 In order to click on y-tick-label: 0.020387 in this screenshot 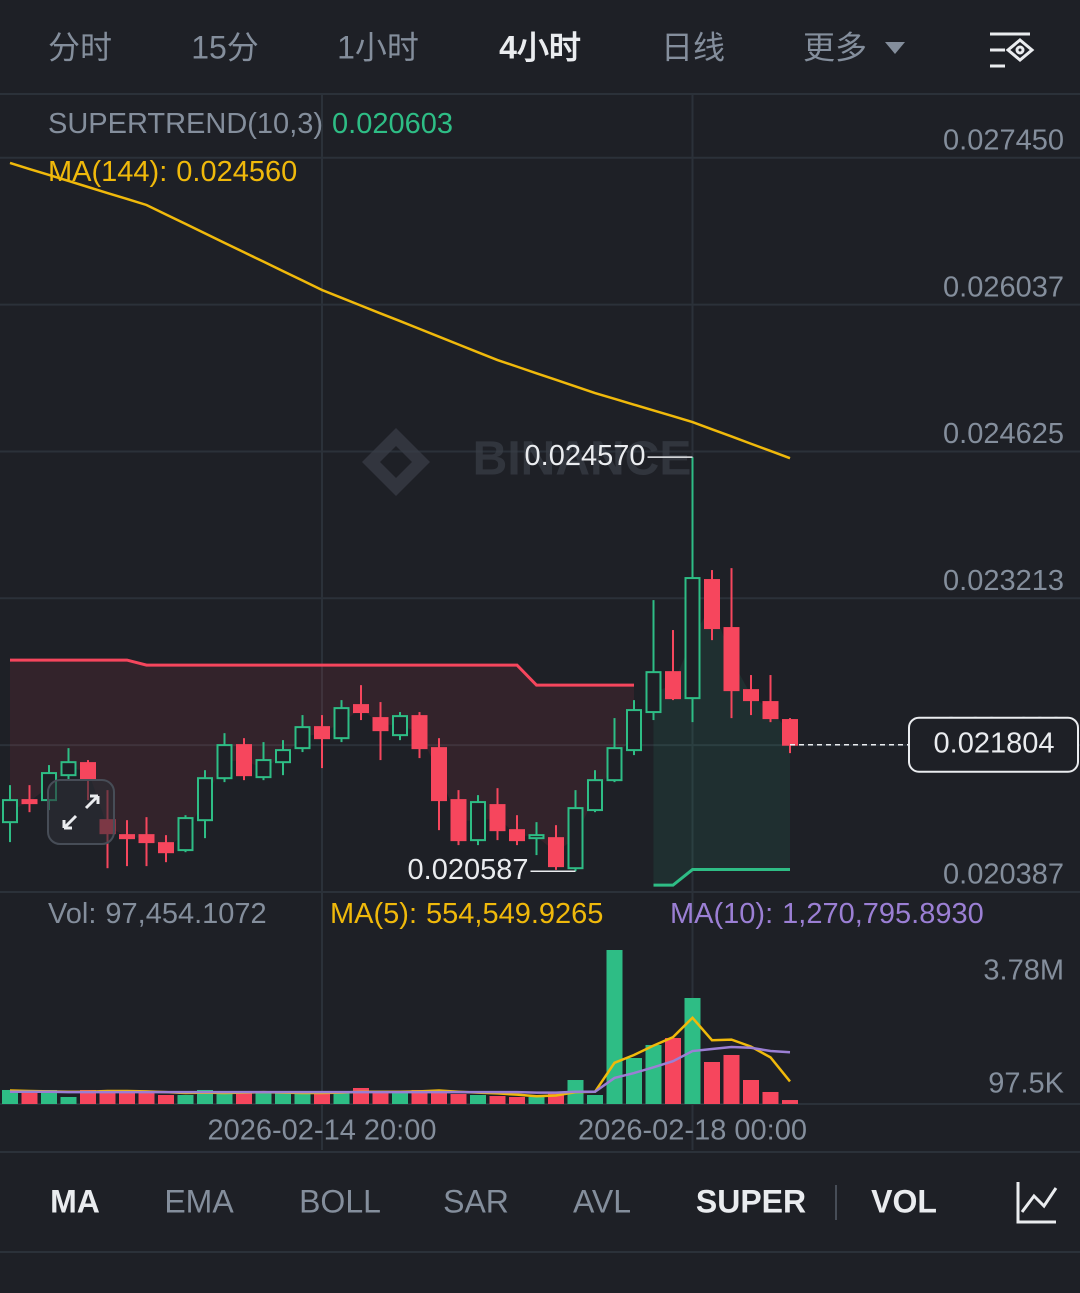, I will do `click(1003, 875)`.